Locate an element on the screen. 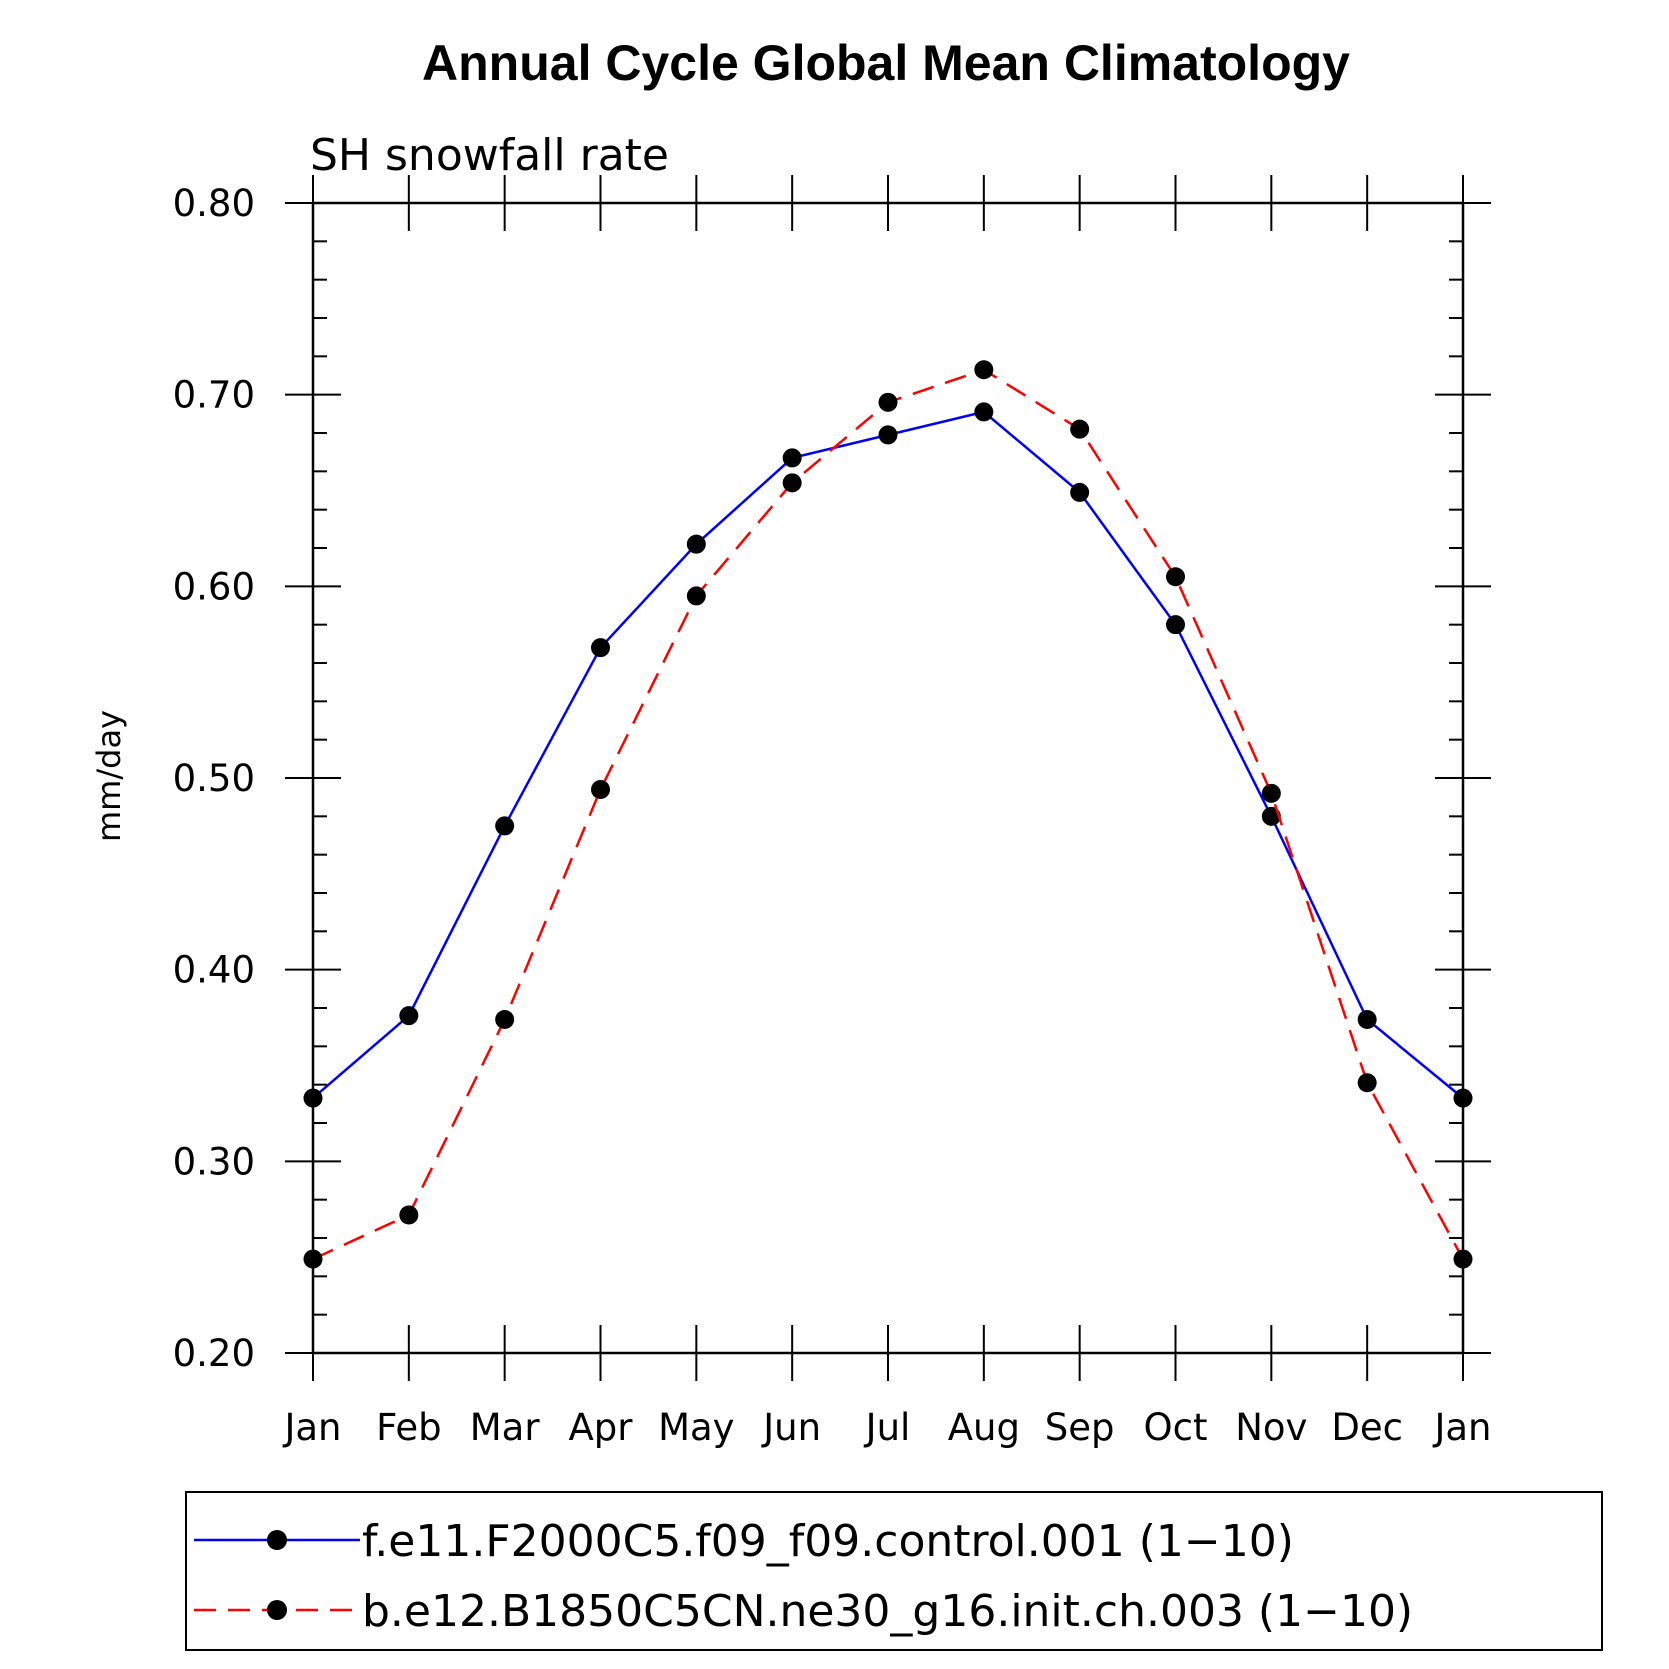  x-tick-label: Jul is located at coordinates (887, 1427).